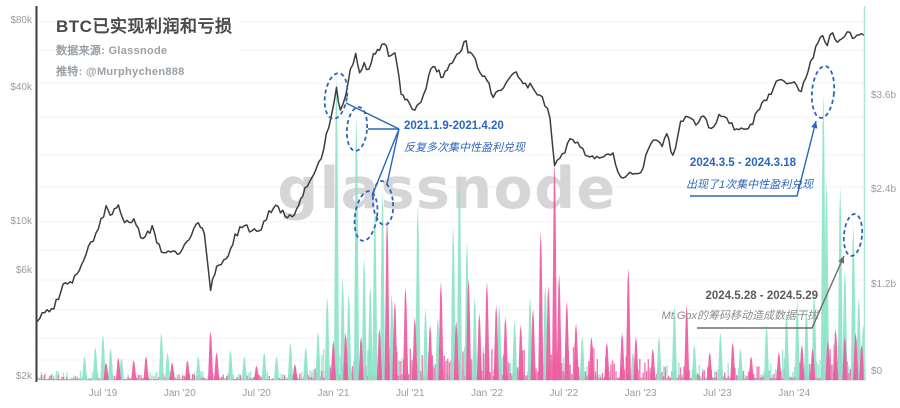 The width and height of the screenshot is (900, 408). What do you see at coordinates (739, 316) in the screenshot?
I see `annotation-2024-may-note: Mt.Gox的筹码移动造成数据干扰` at bounding box center [739, 316].